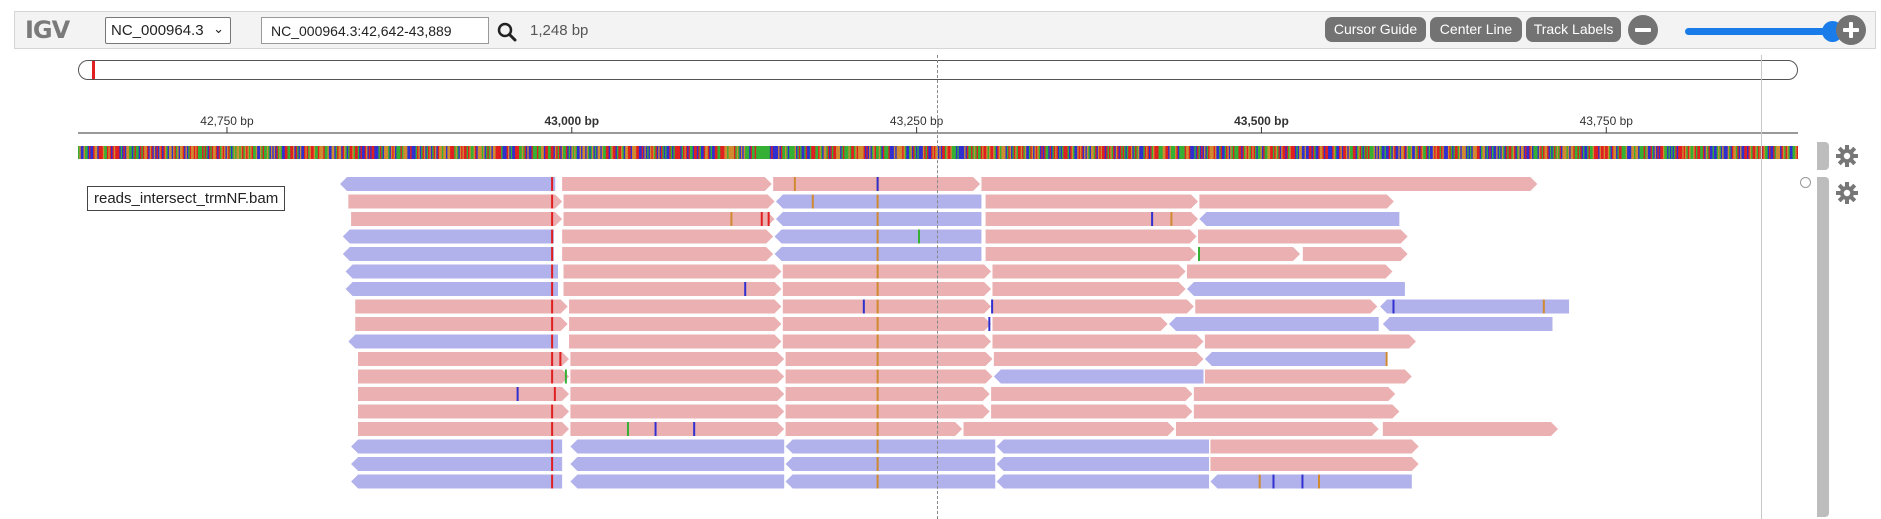 This screenshot has width=1881, height=519. What do you see at coordinates (1573, 29) in the screenshot?
I see `track-labels-button: Track Labels` at bounding box center [1573, 29].